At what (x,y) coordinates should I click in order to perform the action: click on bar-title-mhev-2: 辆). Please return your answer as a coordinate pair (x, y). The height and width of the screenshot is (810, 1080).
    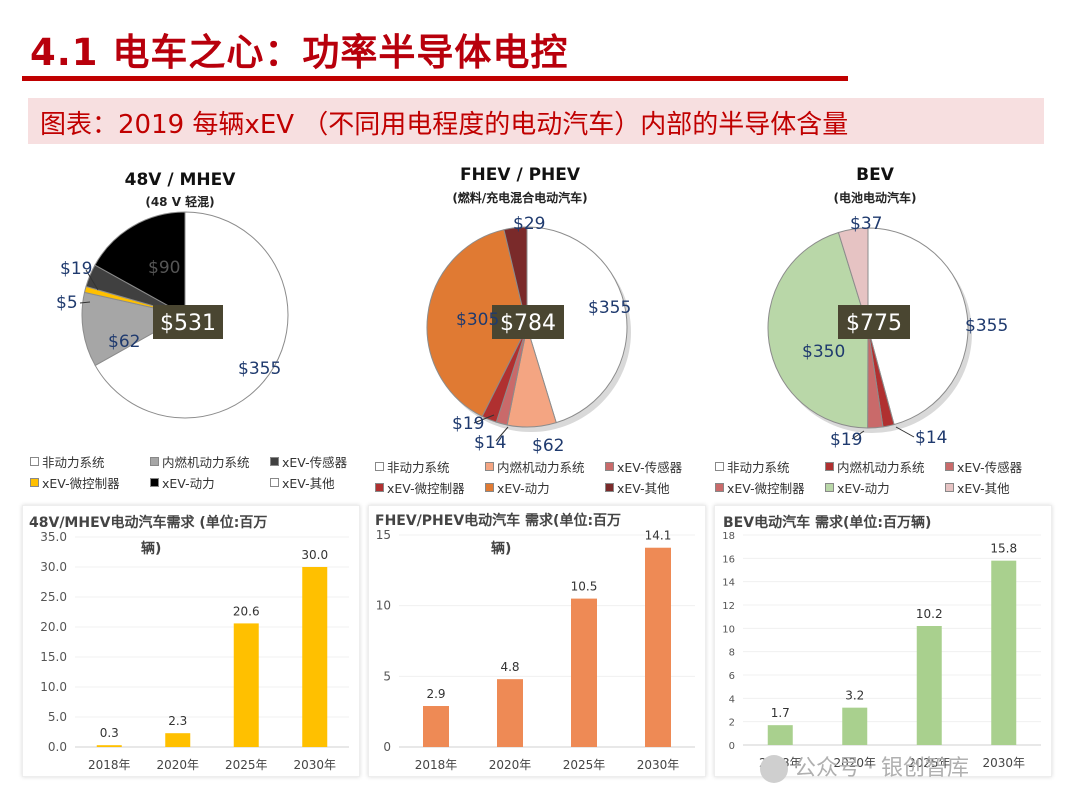
    Looking at the image, I should click on (151, 549).